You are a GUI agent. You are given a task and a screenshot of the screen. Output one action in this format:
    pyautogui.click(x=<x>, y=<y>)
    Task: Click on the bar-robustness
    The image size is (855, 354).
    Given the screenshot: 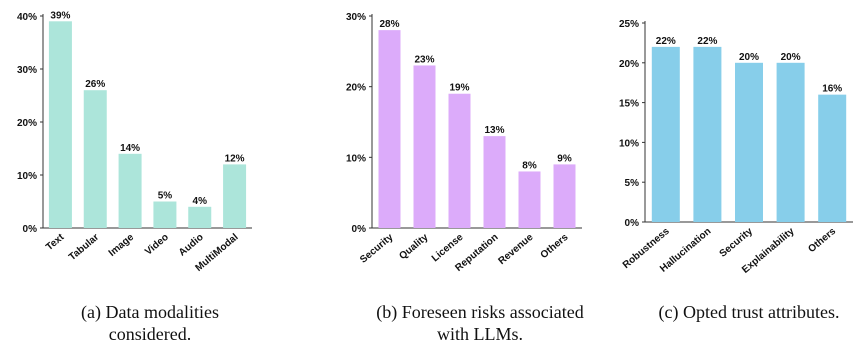 What is the action you would take?
    pyautogui.click(x=665, y=134)
    